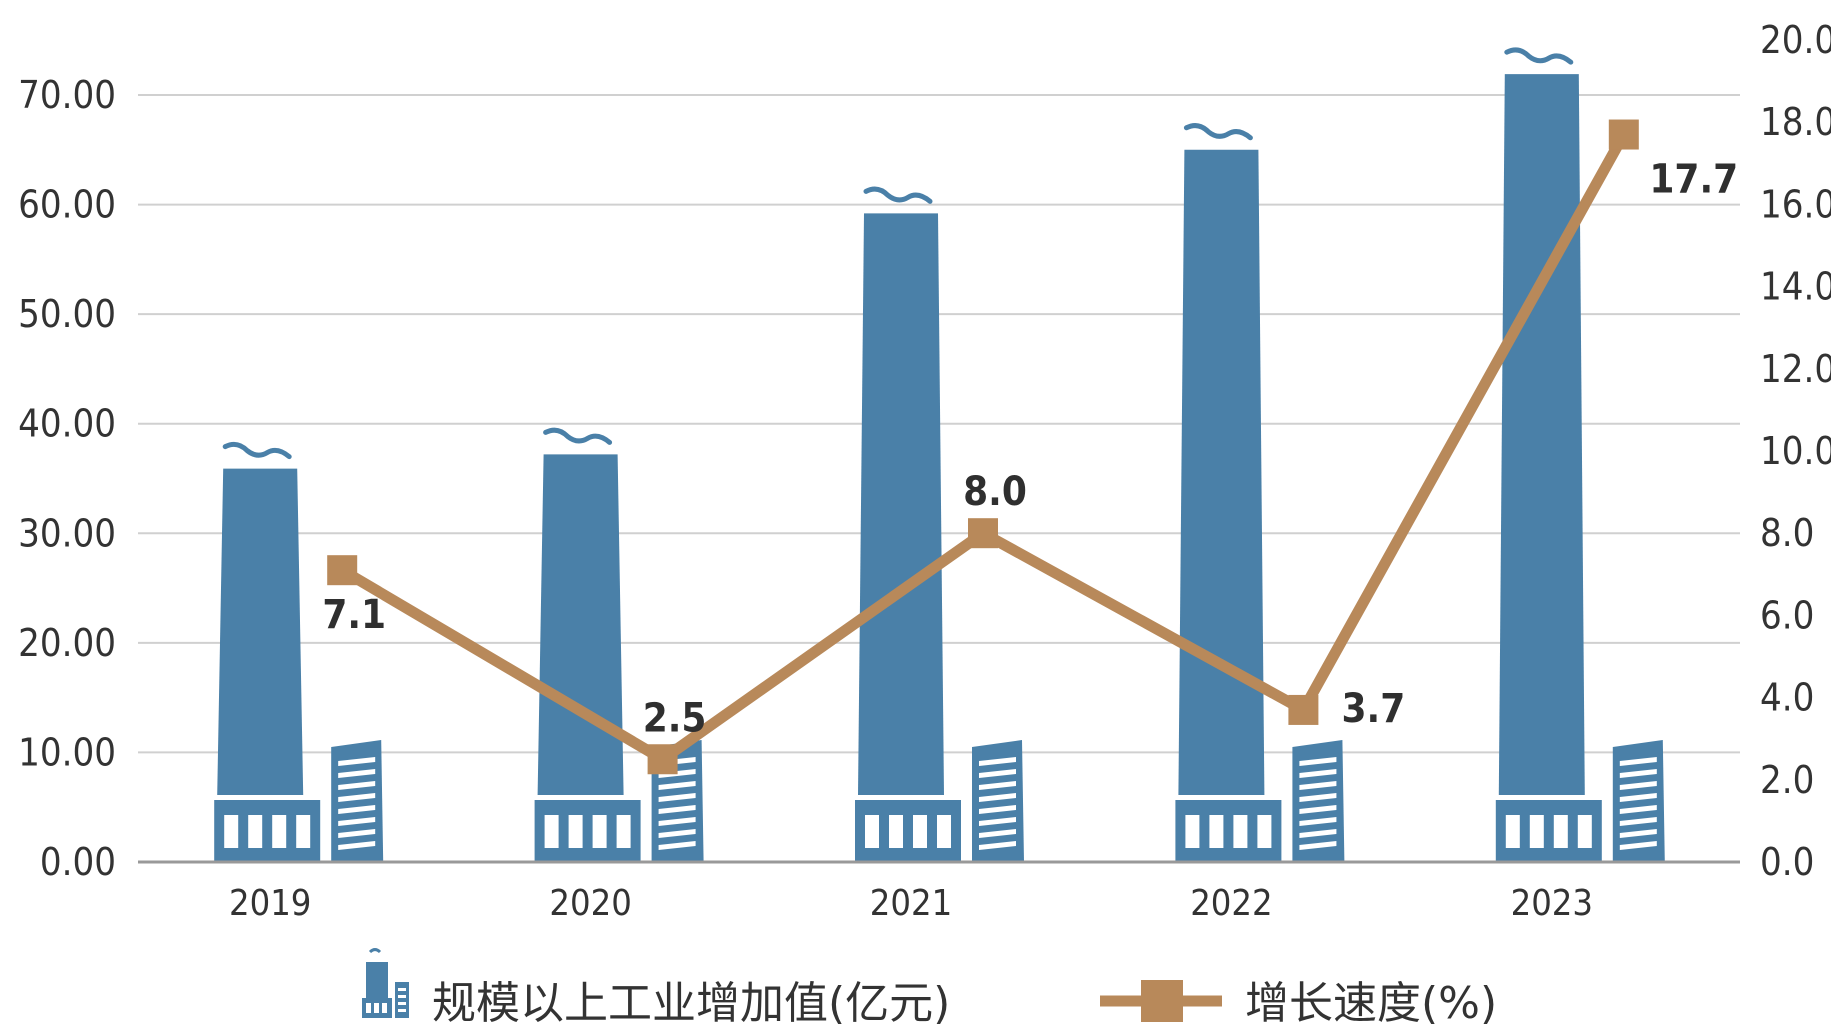  Describe the element at coordinates (1795, 451) in the screenshot. I see `right-axis-ticks: 0.0 2.0 4.0 6.0 8.0 10.0 12.0 14.0 16.0 18.0 20.0` at that location.